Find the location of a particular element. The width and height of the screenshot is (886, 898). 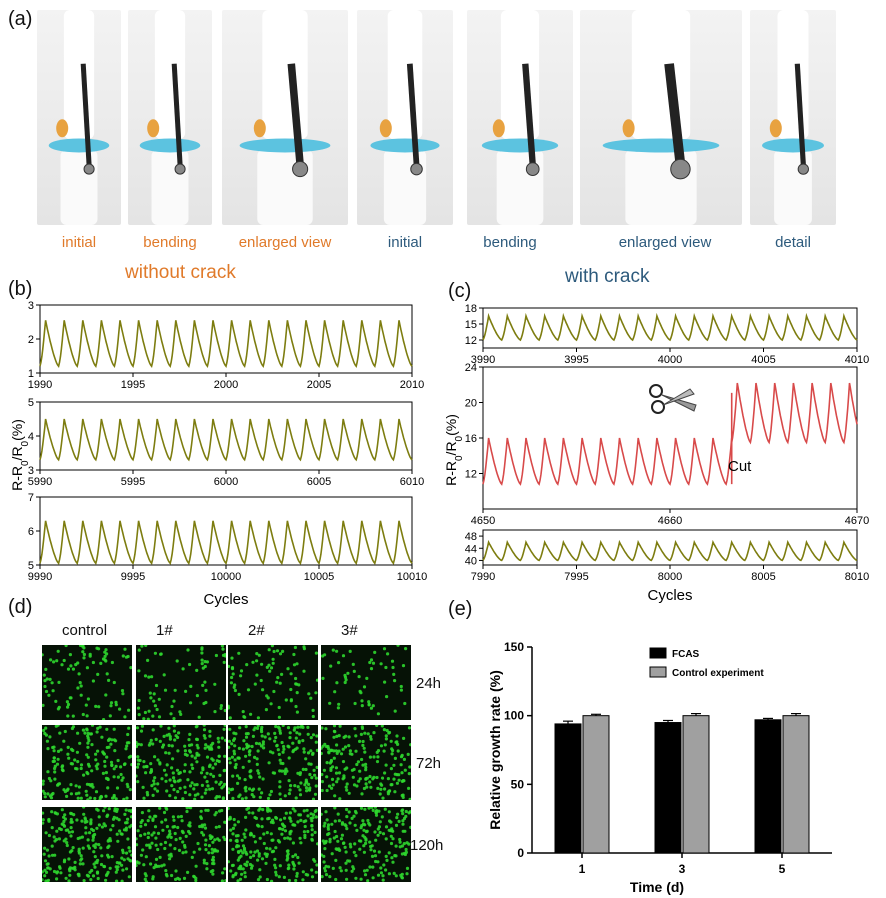

x-tick-label: 1990 is located at coordinates (40, 385).